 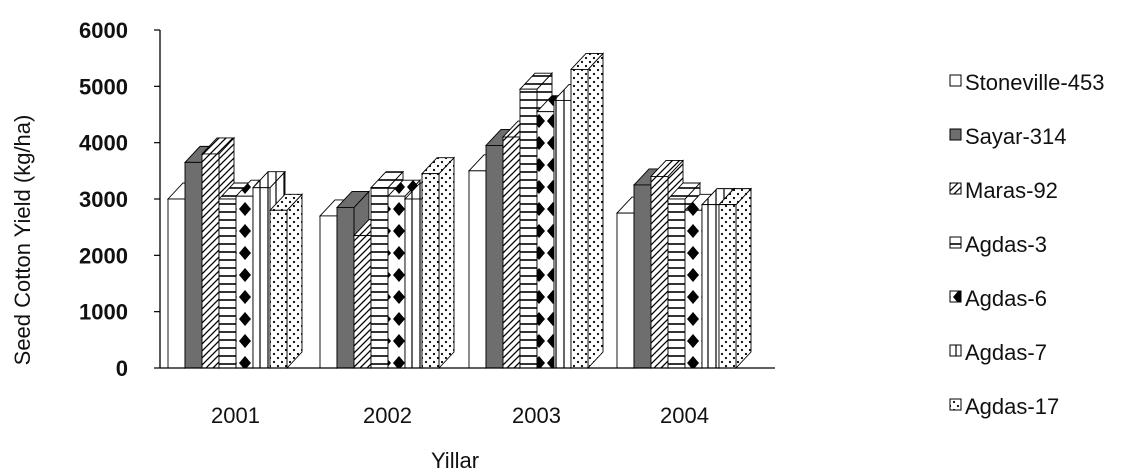 I want to click on legend-label: Maras-92, so click(x=1011, y=190).